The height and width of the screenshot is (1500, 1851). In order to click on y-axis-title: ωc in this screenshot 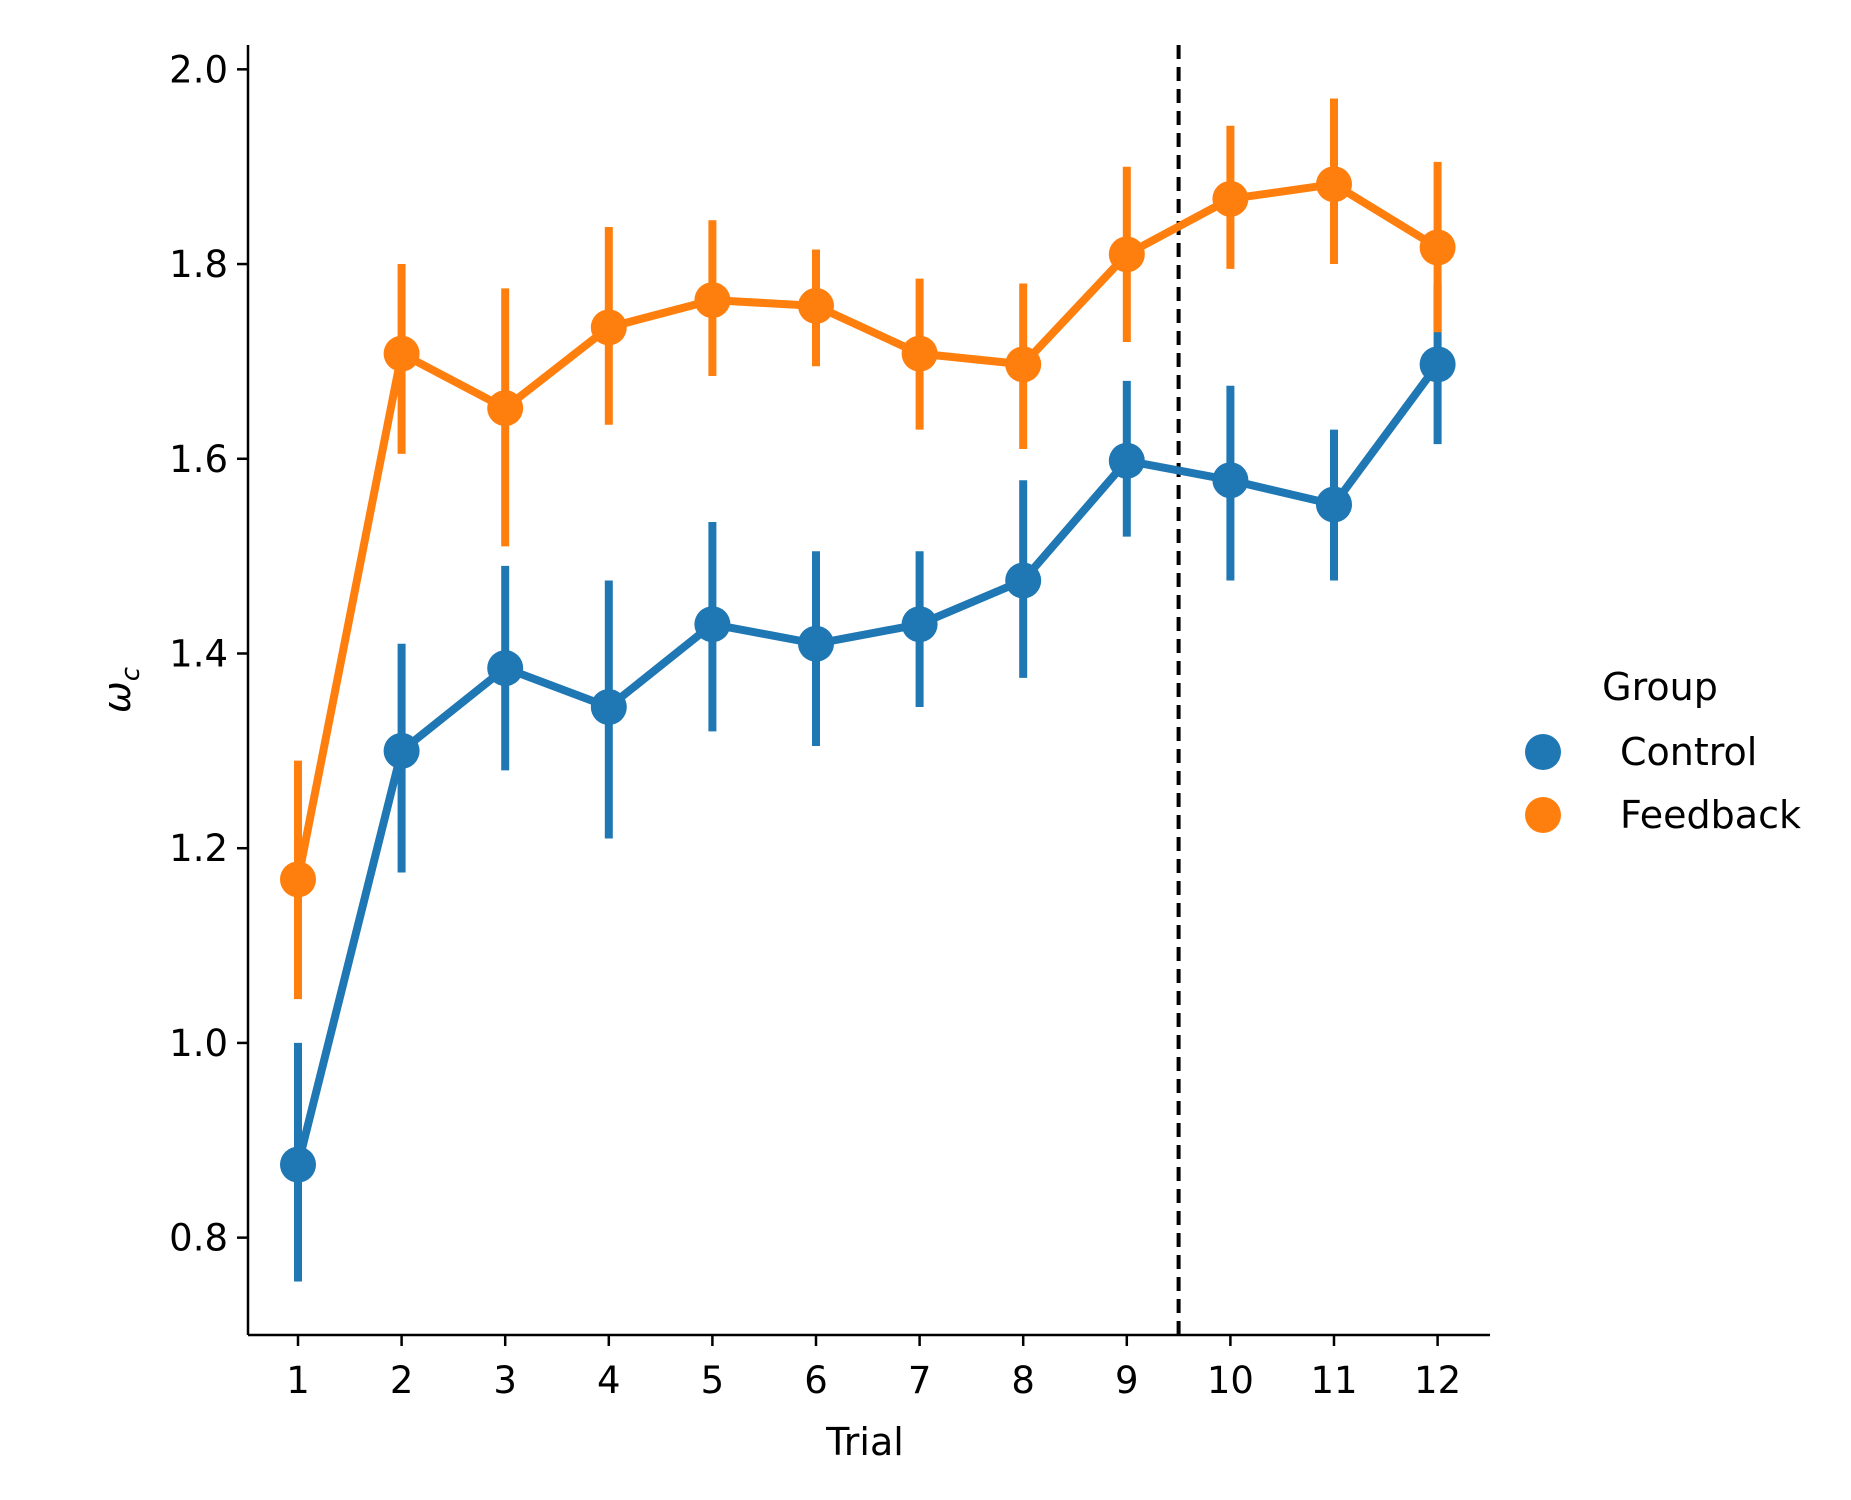, I will do `click(120, 690)`.